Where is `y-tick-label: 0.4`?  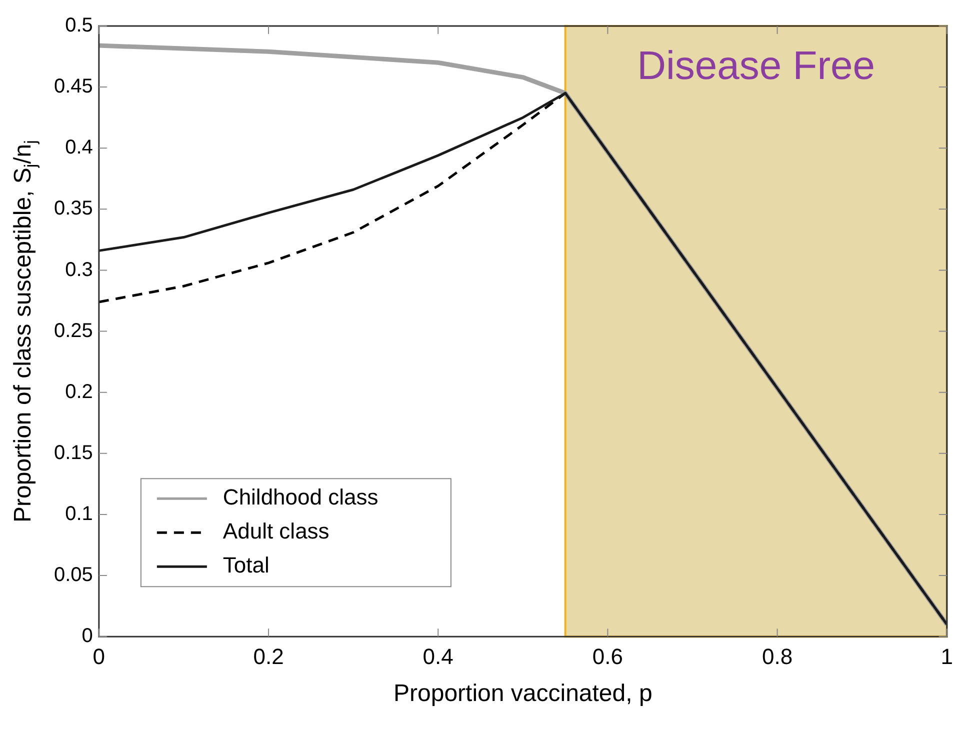 y-tick-label: 0.4 is located at coordinates (79, 147).